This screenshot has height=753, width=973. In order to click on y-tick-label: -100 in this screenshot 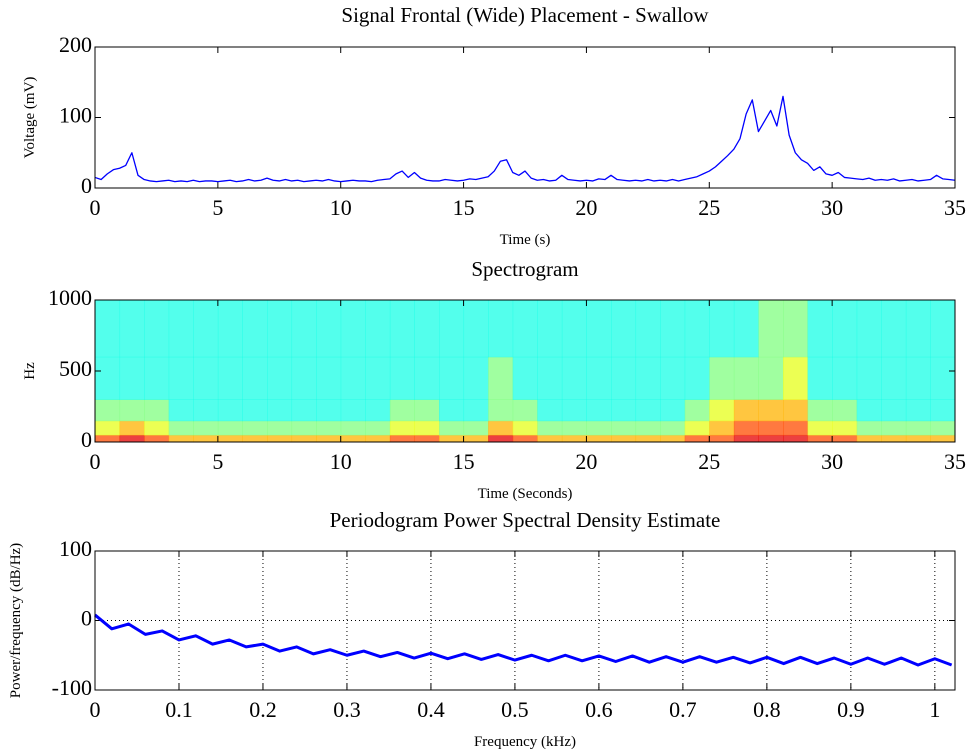, I will do `click(72, 687)`.